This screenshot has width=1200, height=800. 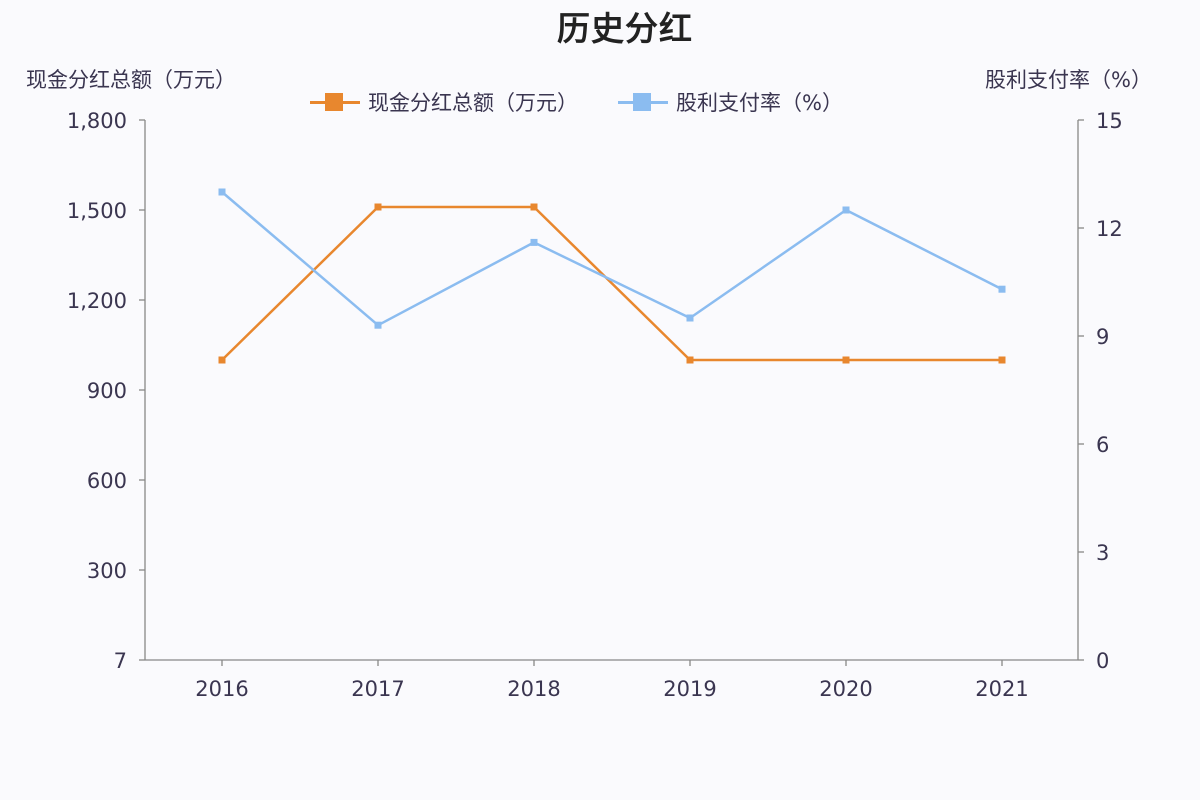 I want to click on right-tick-label: 0, so click(x=1102, y=661).